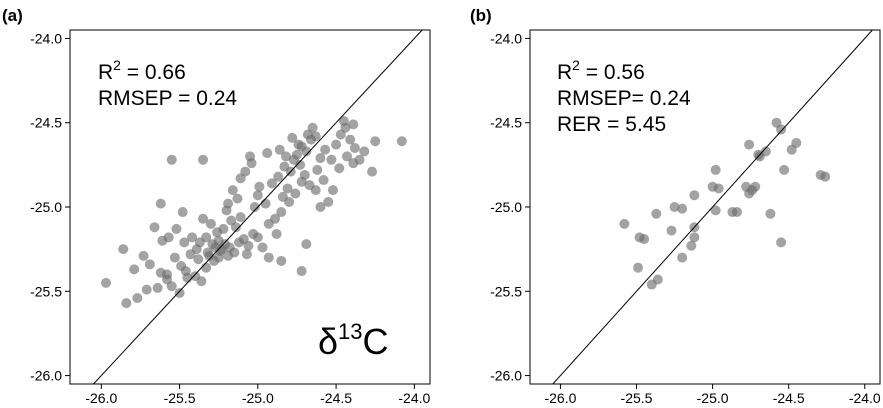 The height and width of the screenshot is (408, 883). I want to click on y-tick-label: -25.0, so click(46, 207).